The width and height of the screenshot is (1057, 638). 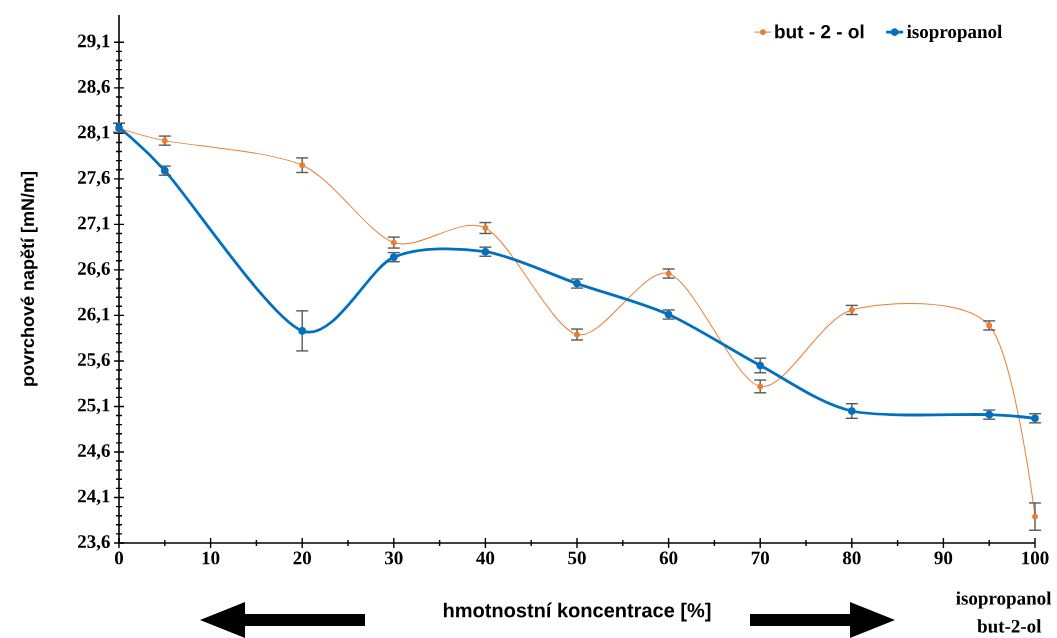 What do you see at coordinates (29, 279) in the screenshot?
I see `y-axis-title: povrchové napětí [mN/m]` at bounding box center [29, 279].